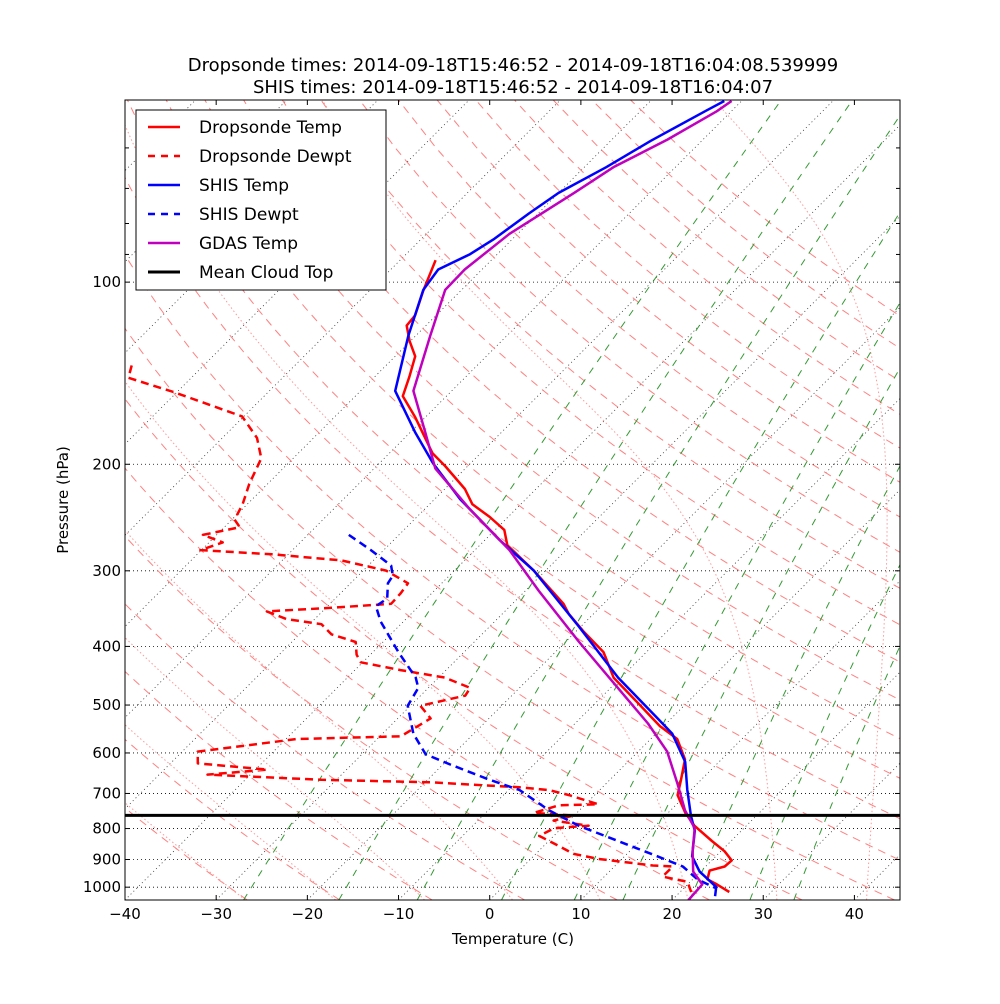 This screenshot has height=1004, width=1000. What do you see at coordinates (106, 859) in the screenshot?
I see `y-tick-label: 900` at bounding box center [106, 859].